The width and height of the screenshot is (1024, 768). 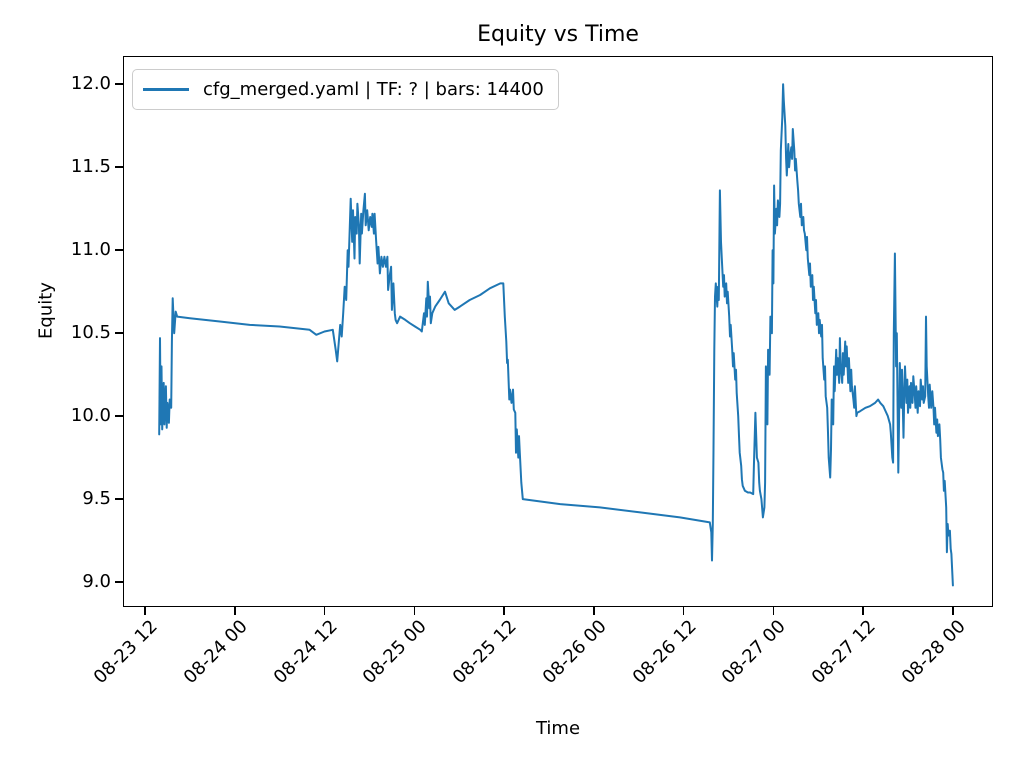 I want to click on legend-line-swatch, so click(x=166, y=89).